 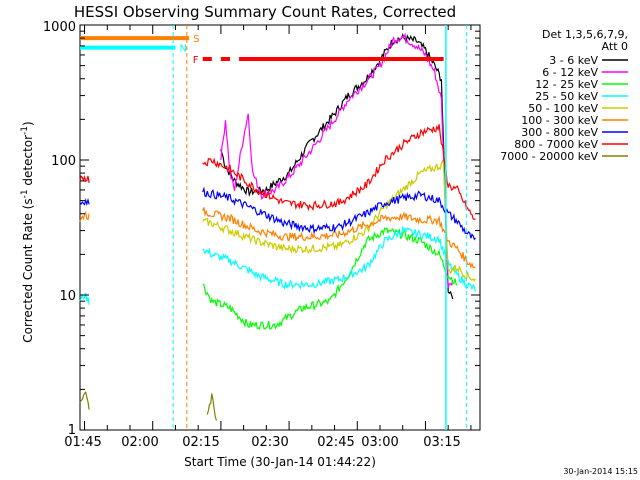 I want to click on x-tick-label: 03:00, so click(x=379, y=442).